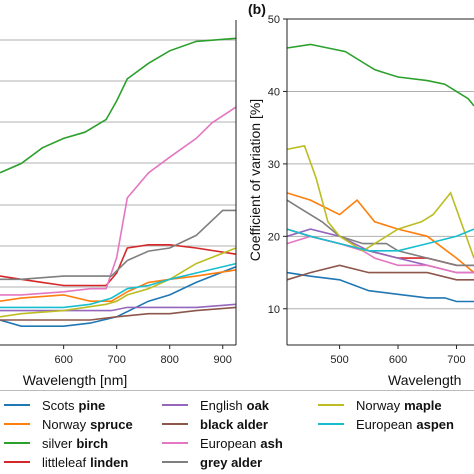 This screenshot has height=474, width=474. I want to click on panel-b-label: (b), so click(257, 9).